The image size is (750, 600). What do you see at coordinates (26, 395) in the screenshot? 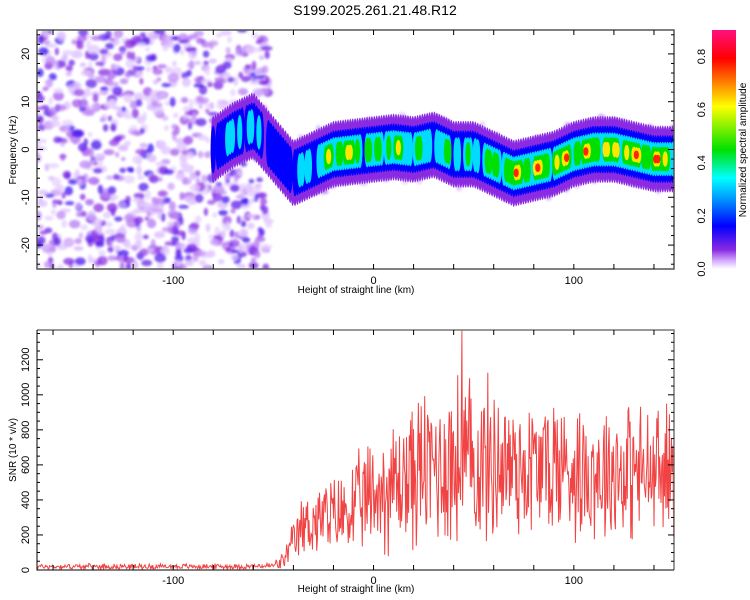
I see `snr-y-tick-label: 1000` at bounding box center [26, 395].